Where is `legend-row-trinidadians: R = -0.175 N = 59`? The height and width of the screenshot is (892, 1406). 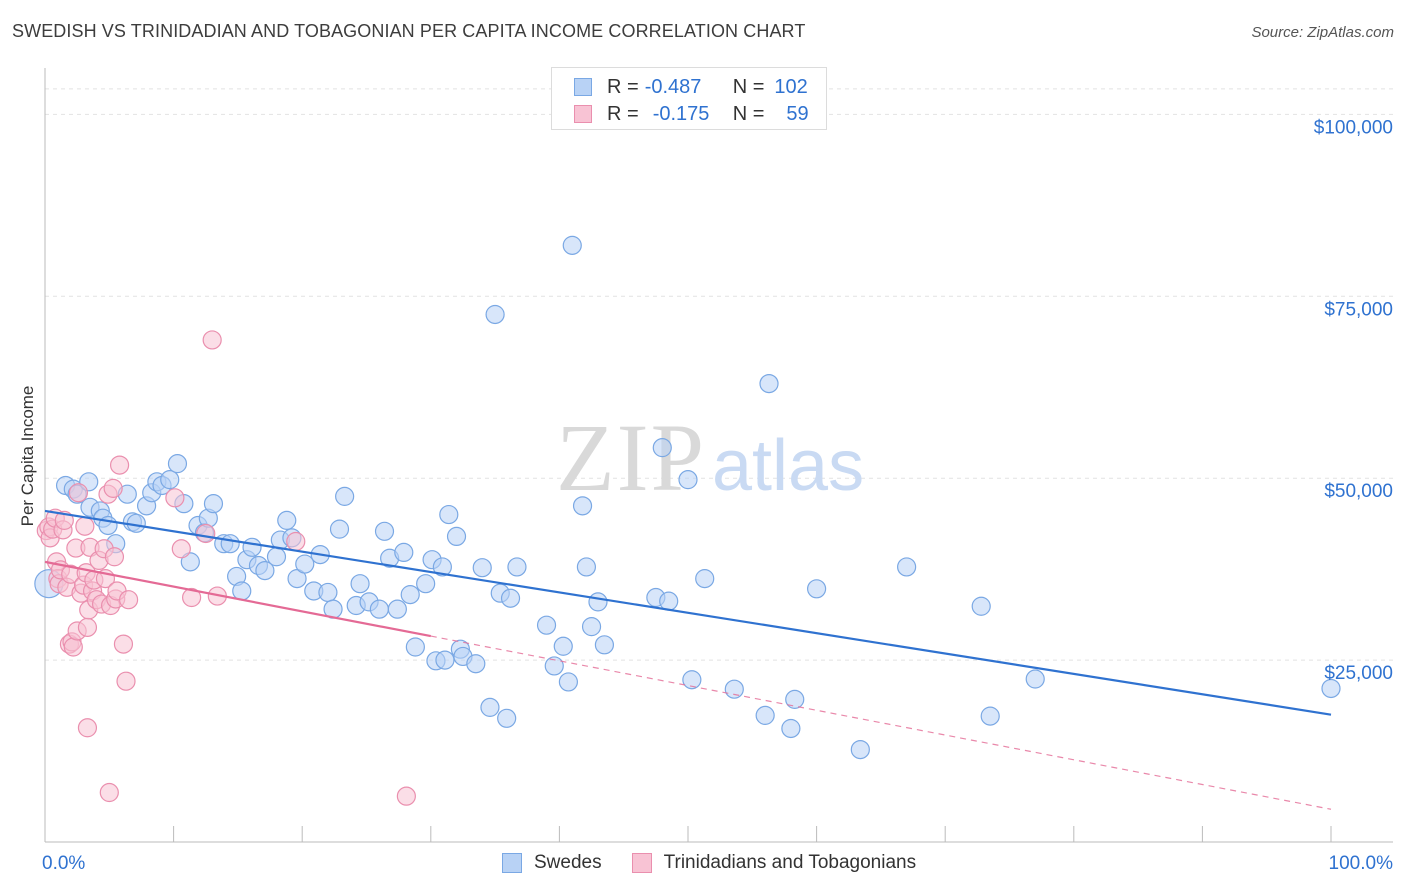
legend-row-trinidadians: R = -0.175 N = 59 is located at coordinates (691, 114).